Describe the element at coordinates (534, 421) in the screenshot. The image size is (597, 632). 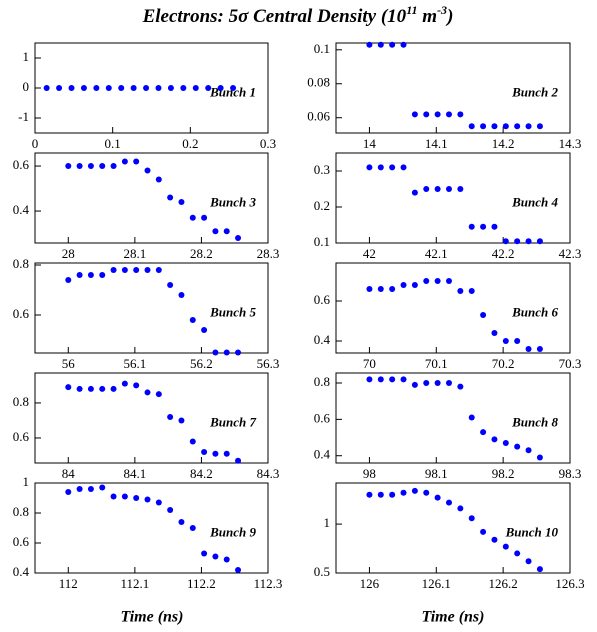
I see `panel-label: Bunch 8` at that location.